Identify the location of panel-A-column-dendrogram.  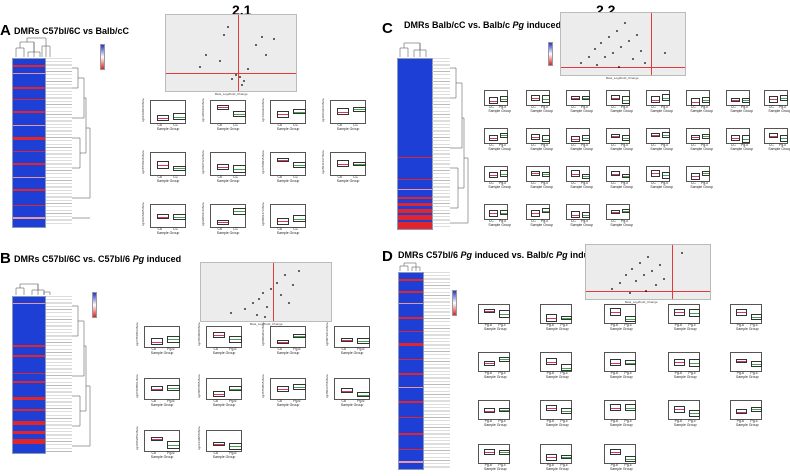
(33, 47).